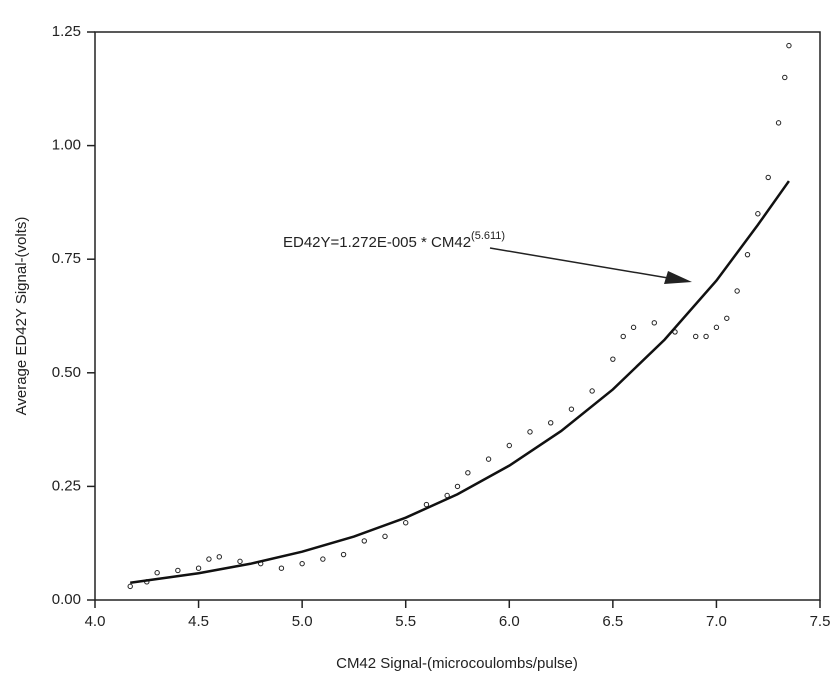  I want to click on x-tick-label: 5.5, so click(405, 621).